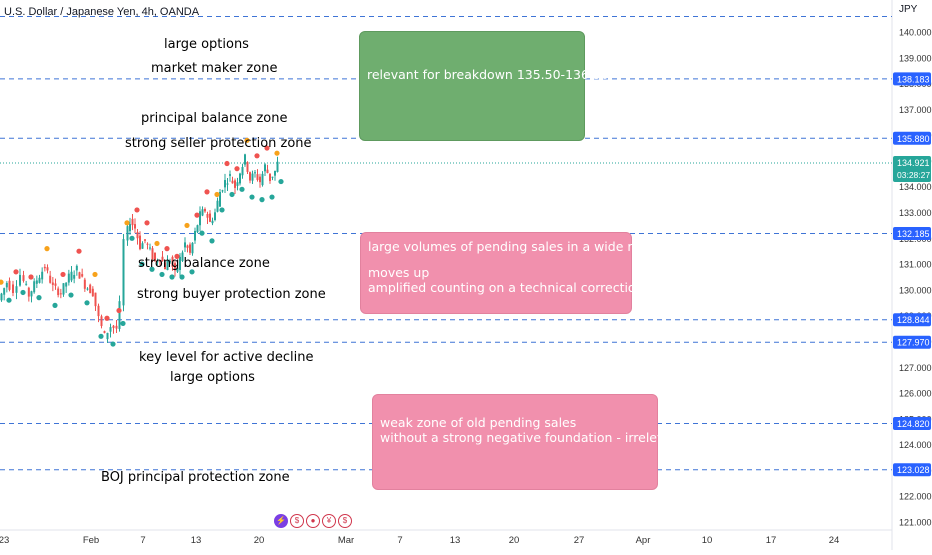 The width and height of the screenshot is (932, 555). I want to click on lightning-icon: ⚡, so click(281, 521).